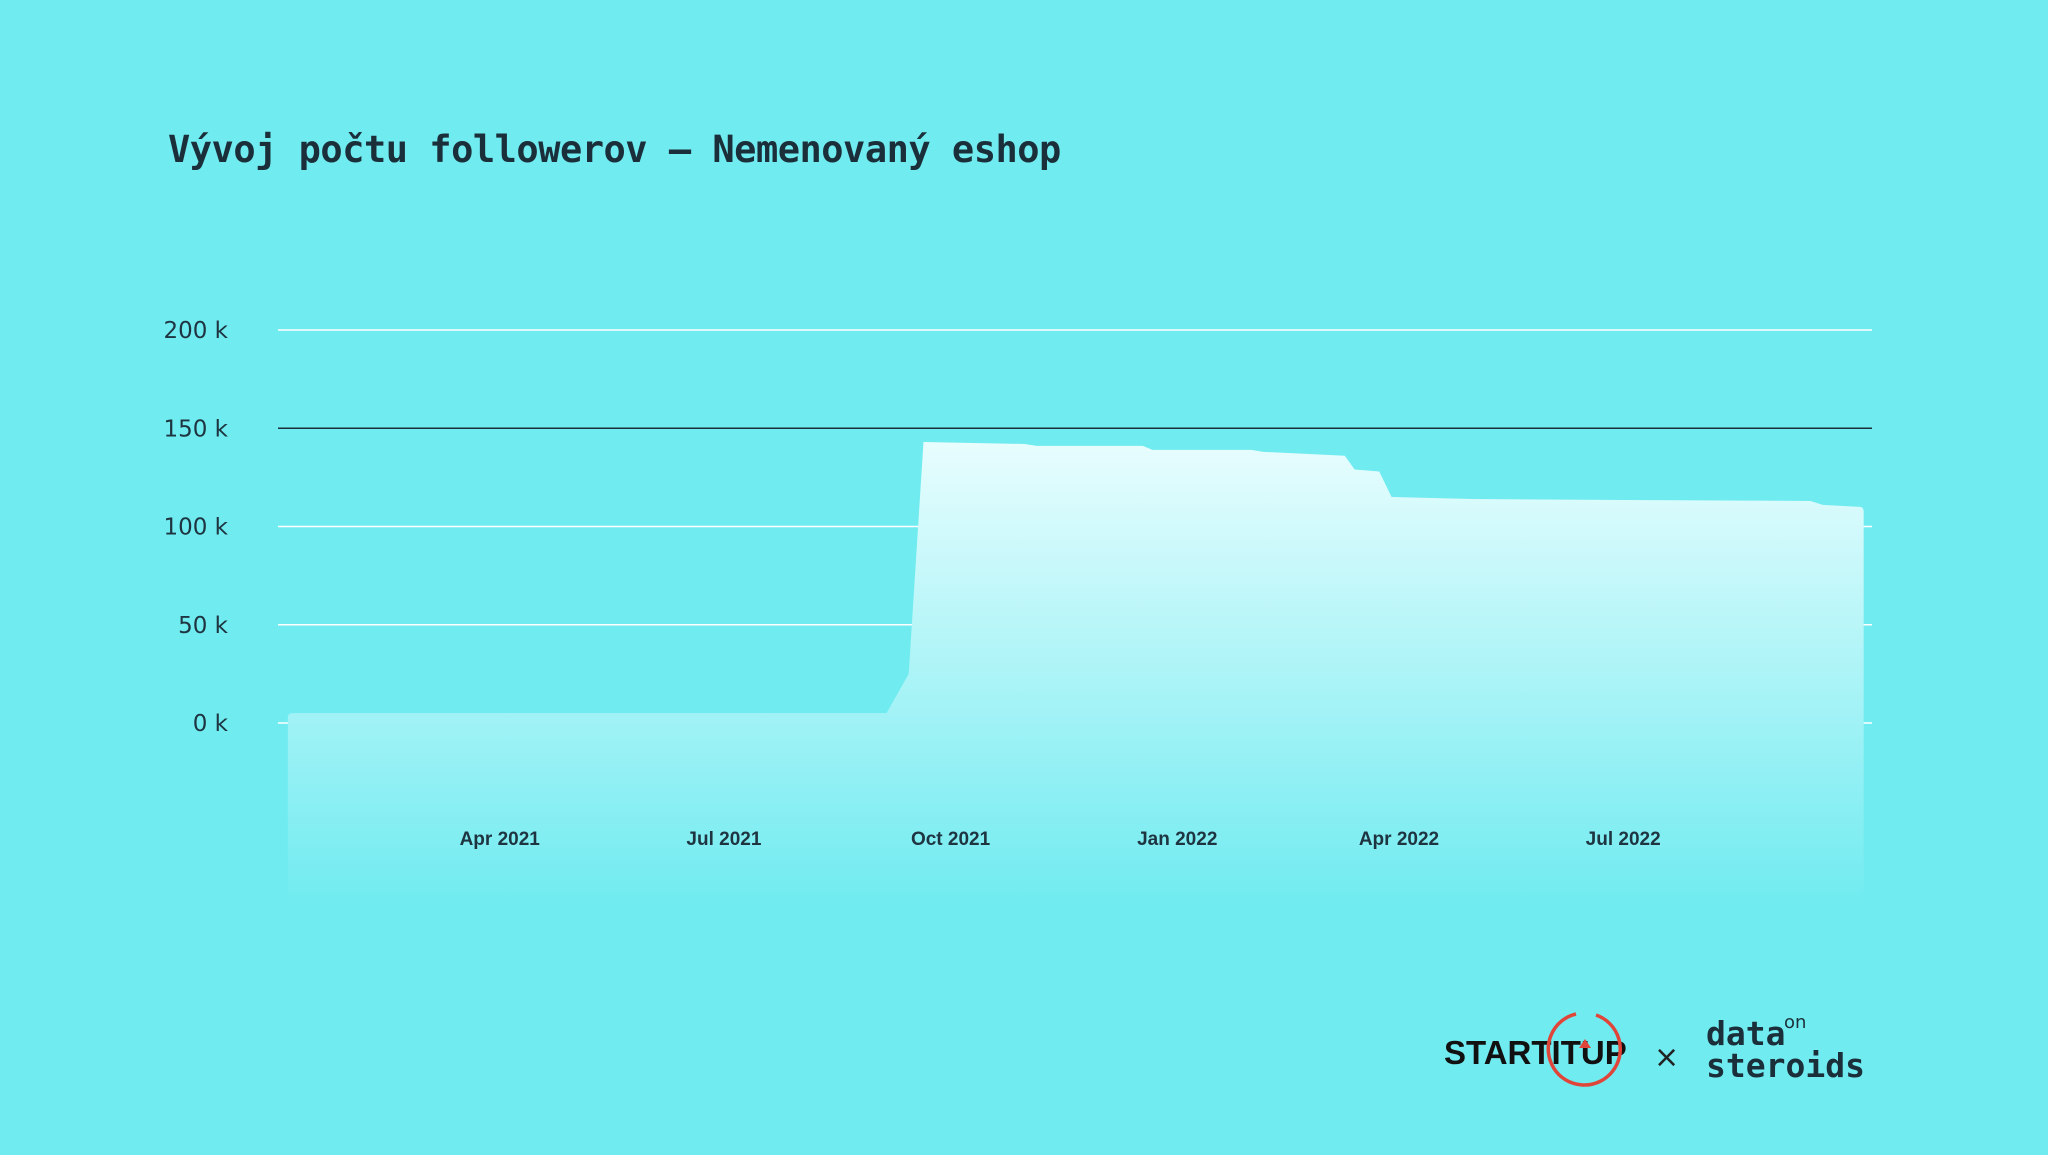 This screenshot has height=1155, width=2048. I want to click on y-tick-label: 50 k, so click(203, 626).